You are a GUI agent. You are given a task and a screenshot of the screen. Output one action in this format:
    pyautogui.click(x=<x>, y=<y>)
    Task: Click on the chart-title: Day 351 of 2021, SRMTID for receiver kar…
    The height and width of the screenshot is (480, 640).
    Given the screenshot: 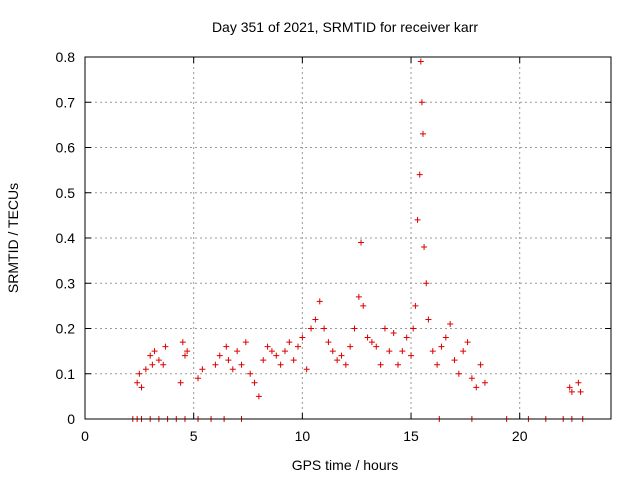 What is the action you would take?
    pyautogui.click(x=345, y=27)
    